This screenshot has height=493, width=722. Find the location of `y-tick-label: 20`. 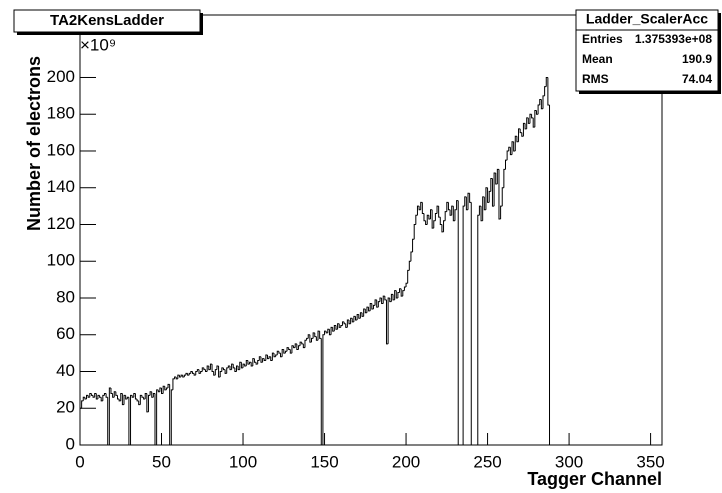

y-tick-label: 20 is located at coordinates (65, 407).